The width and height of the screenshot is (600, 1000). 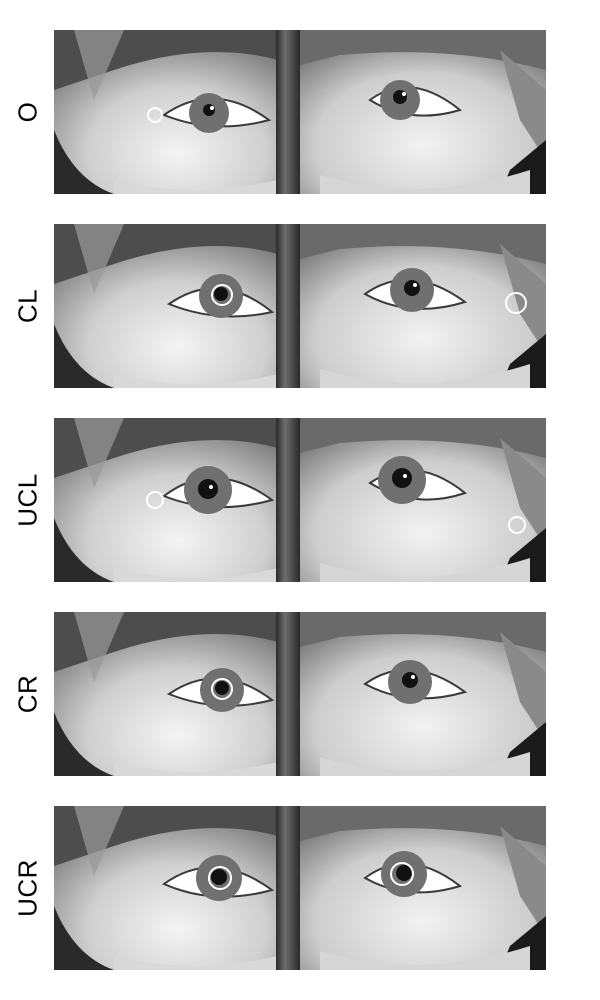 I want to click on row-label: UCL, so click(x=27, y=500).